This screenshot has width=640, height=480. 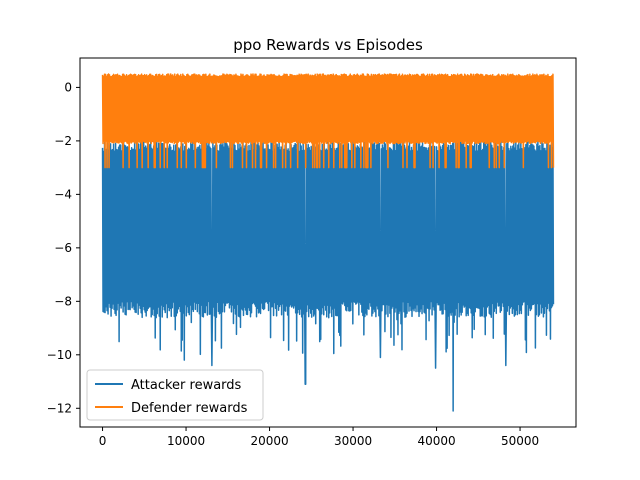 I want to click on chart-title: ppo Rewards vs Episodes, so click(x=328, y=45).